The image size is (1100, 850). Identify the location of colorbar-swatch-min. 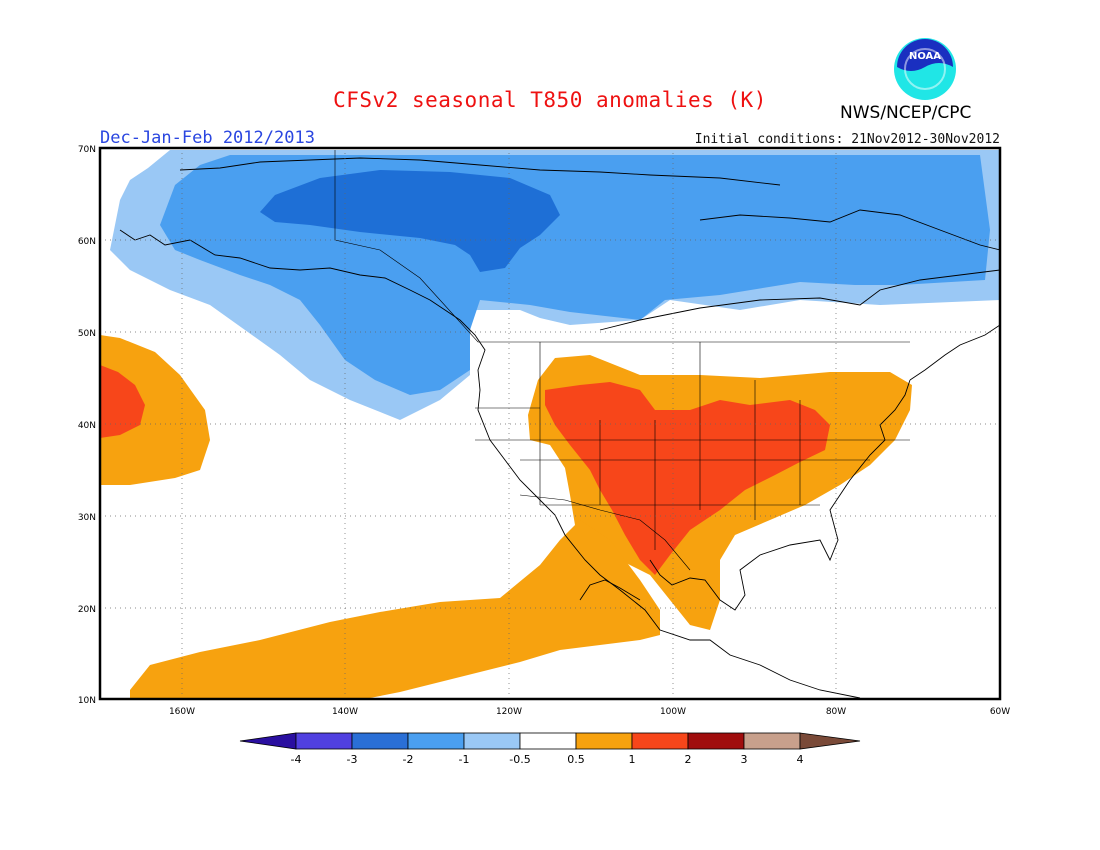
(268, 741).